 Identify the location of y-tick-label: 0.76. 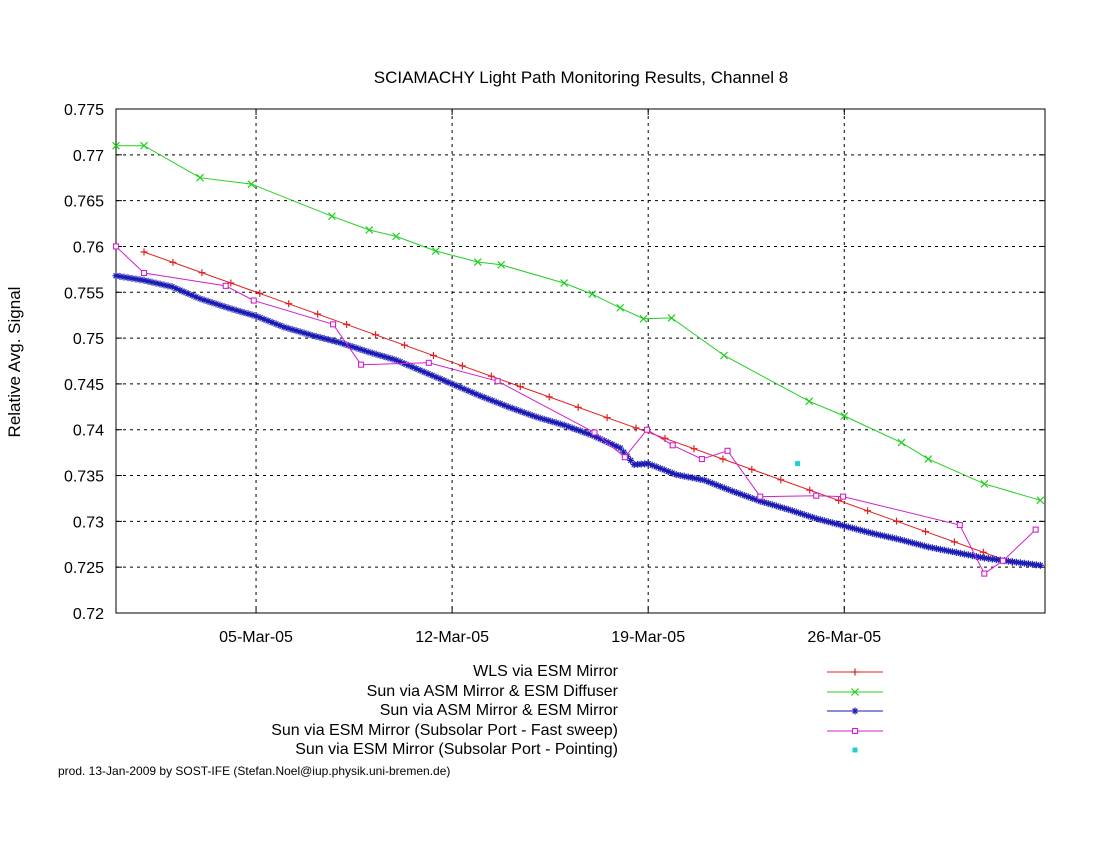
(88, 247).